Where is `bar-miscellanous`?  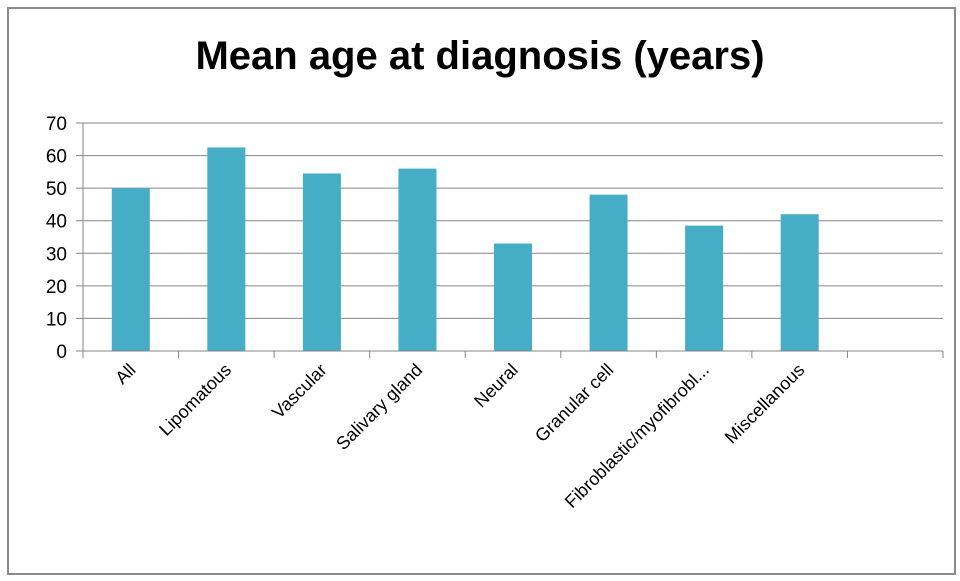
bar-miscellanous is located at coordinates (799, 282).